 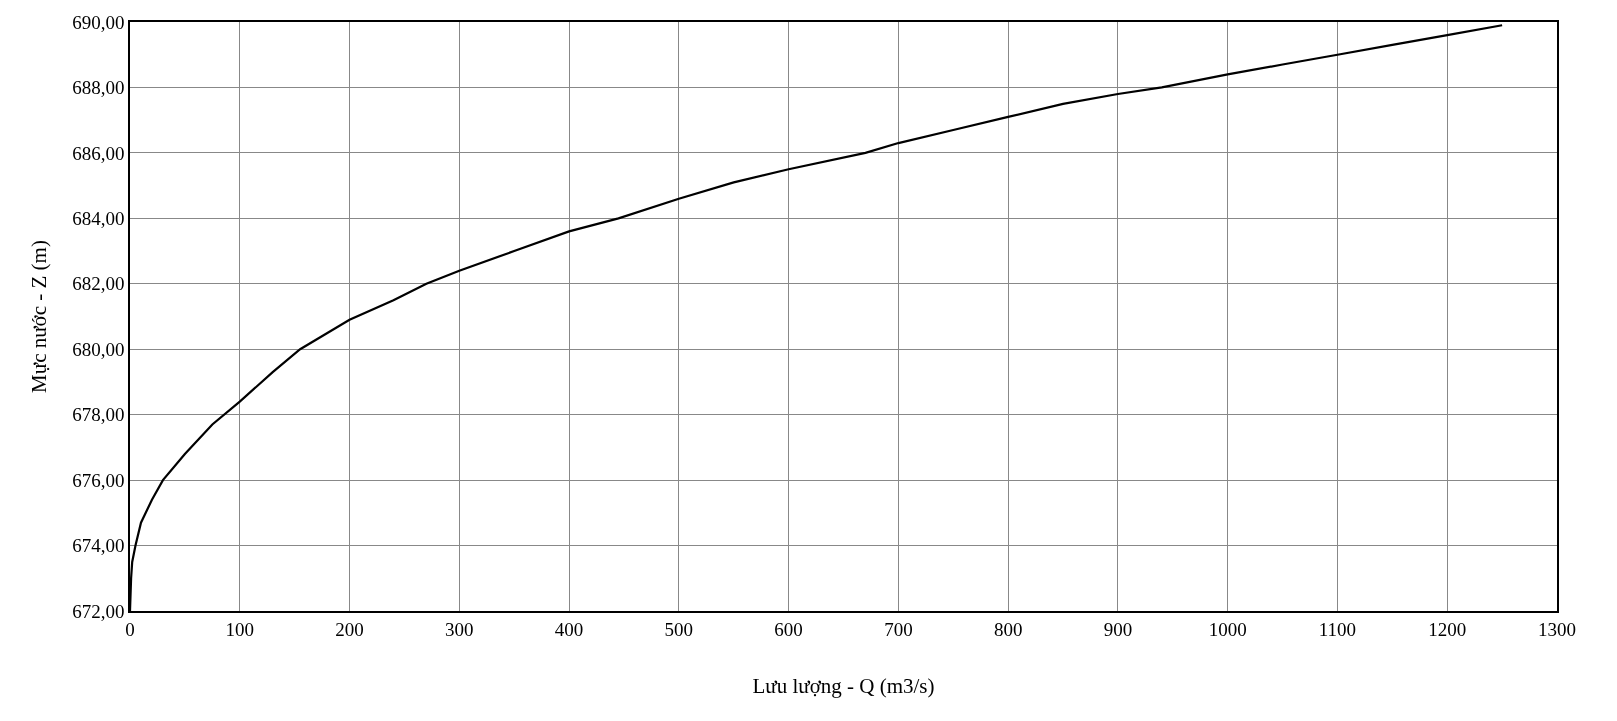 I want to click on x-tick-label: 1200, so click(x=1447, y=629).